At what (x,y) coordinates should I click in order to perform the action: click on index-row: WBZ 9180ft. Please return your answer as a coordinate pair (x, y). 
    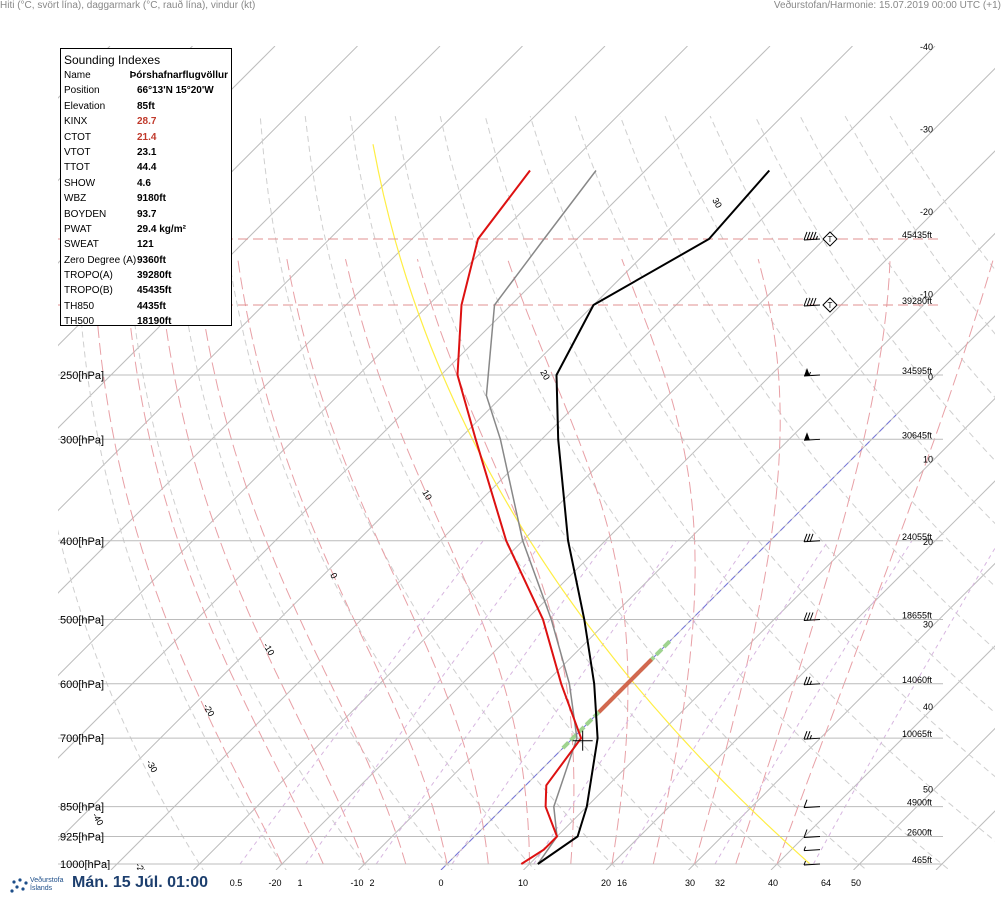
    Looking at the image, I should click on (146, 198).